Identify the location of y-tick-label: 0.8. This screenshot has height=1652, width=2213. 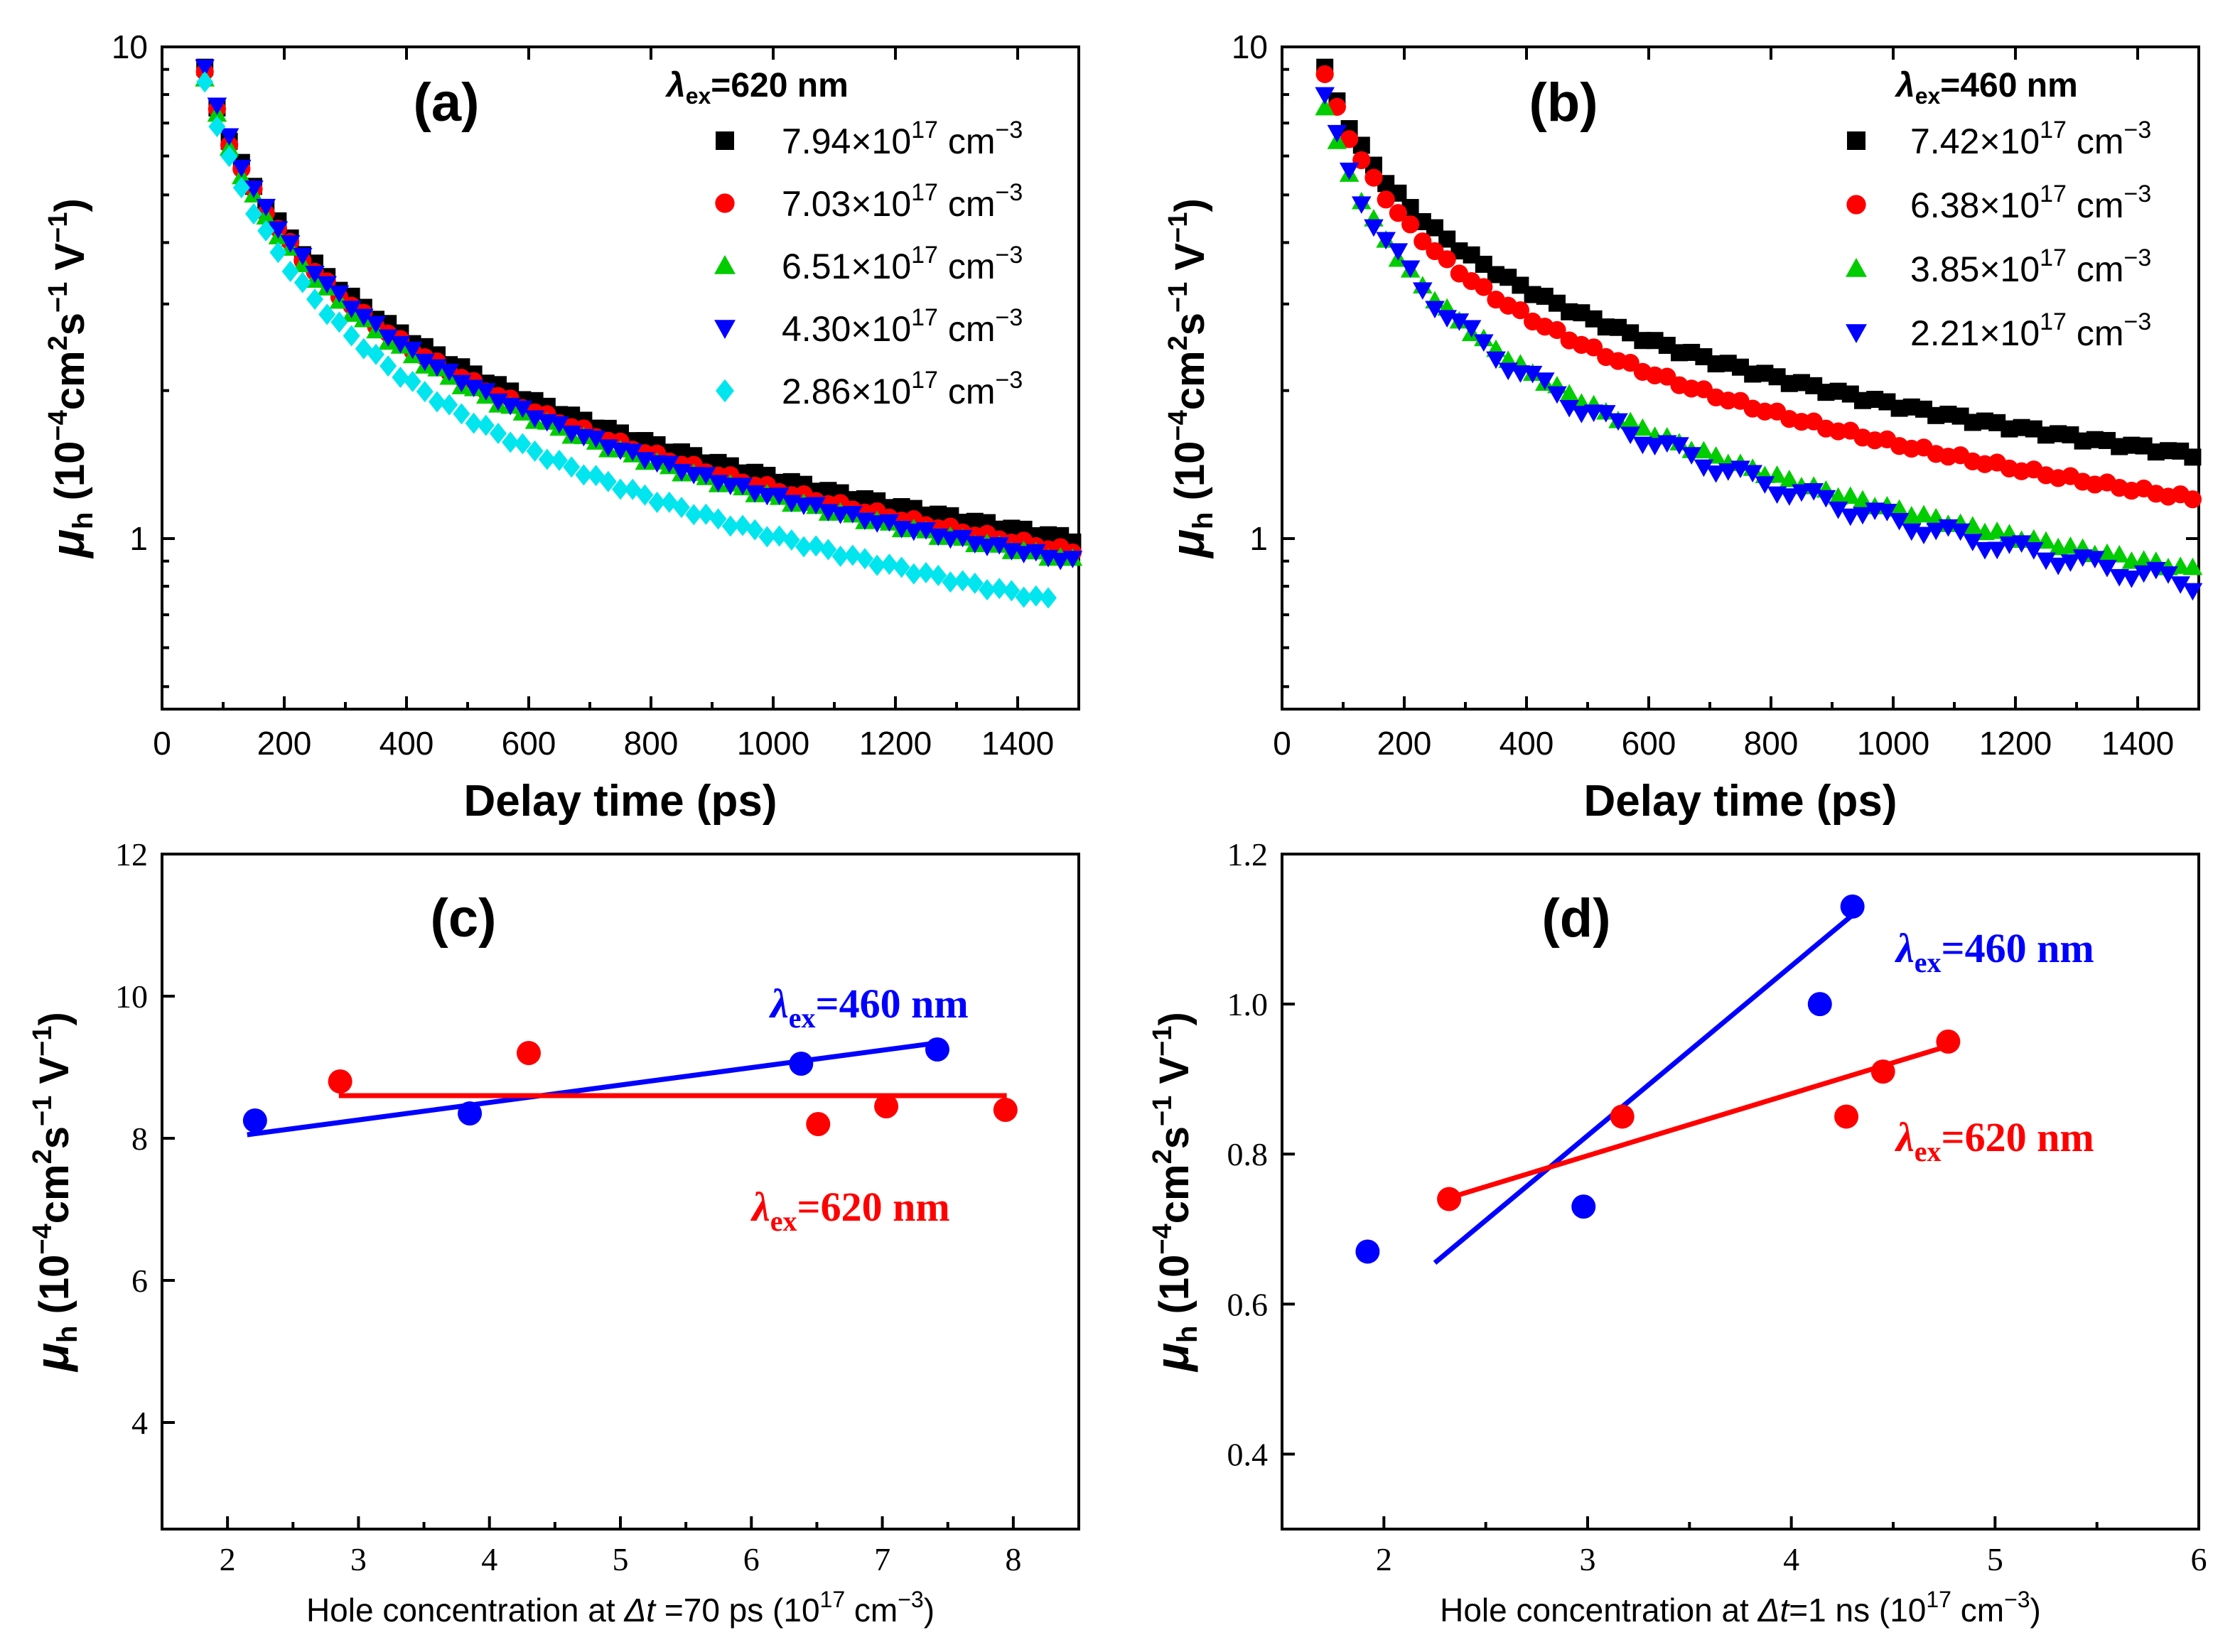
(1248, 1154).